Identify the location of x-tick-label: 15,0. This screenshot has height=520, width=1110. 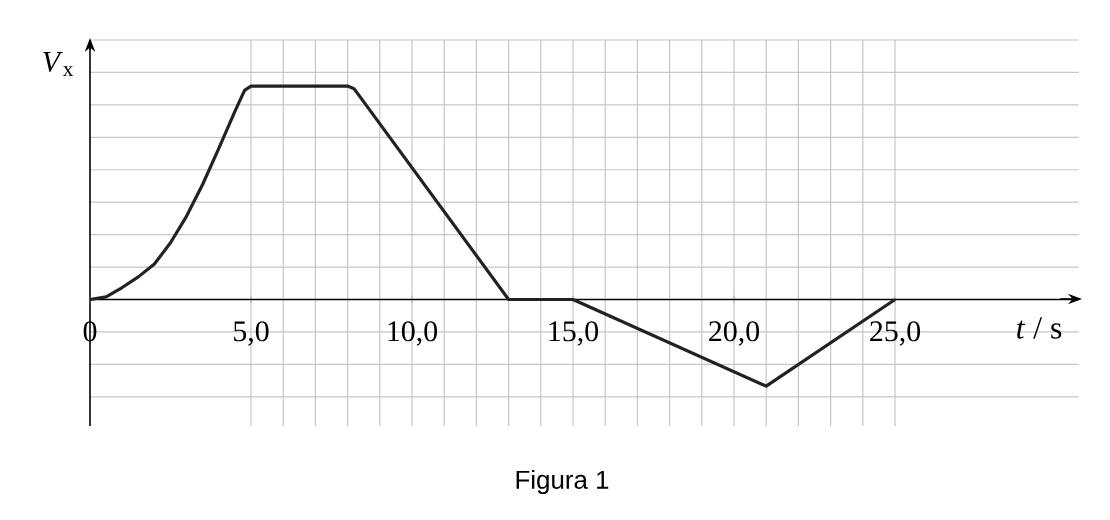
(574, 333).